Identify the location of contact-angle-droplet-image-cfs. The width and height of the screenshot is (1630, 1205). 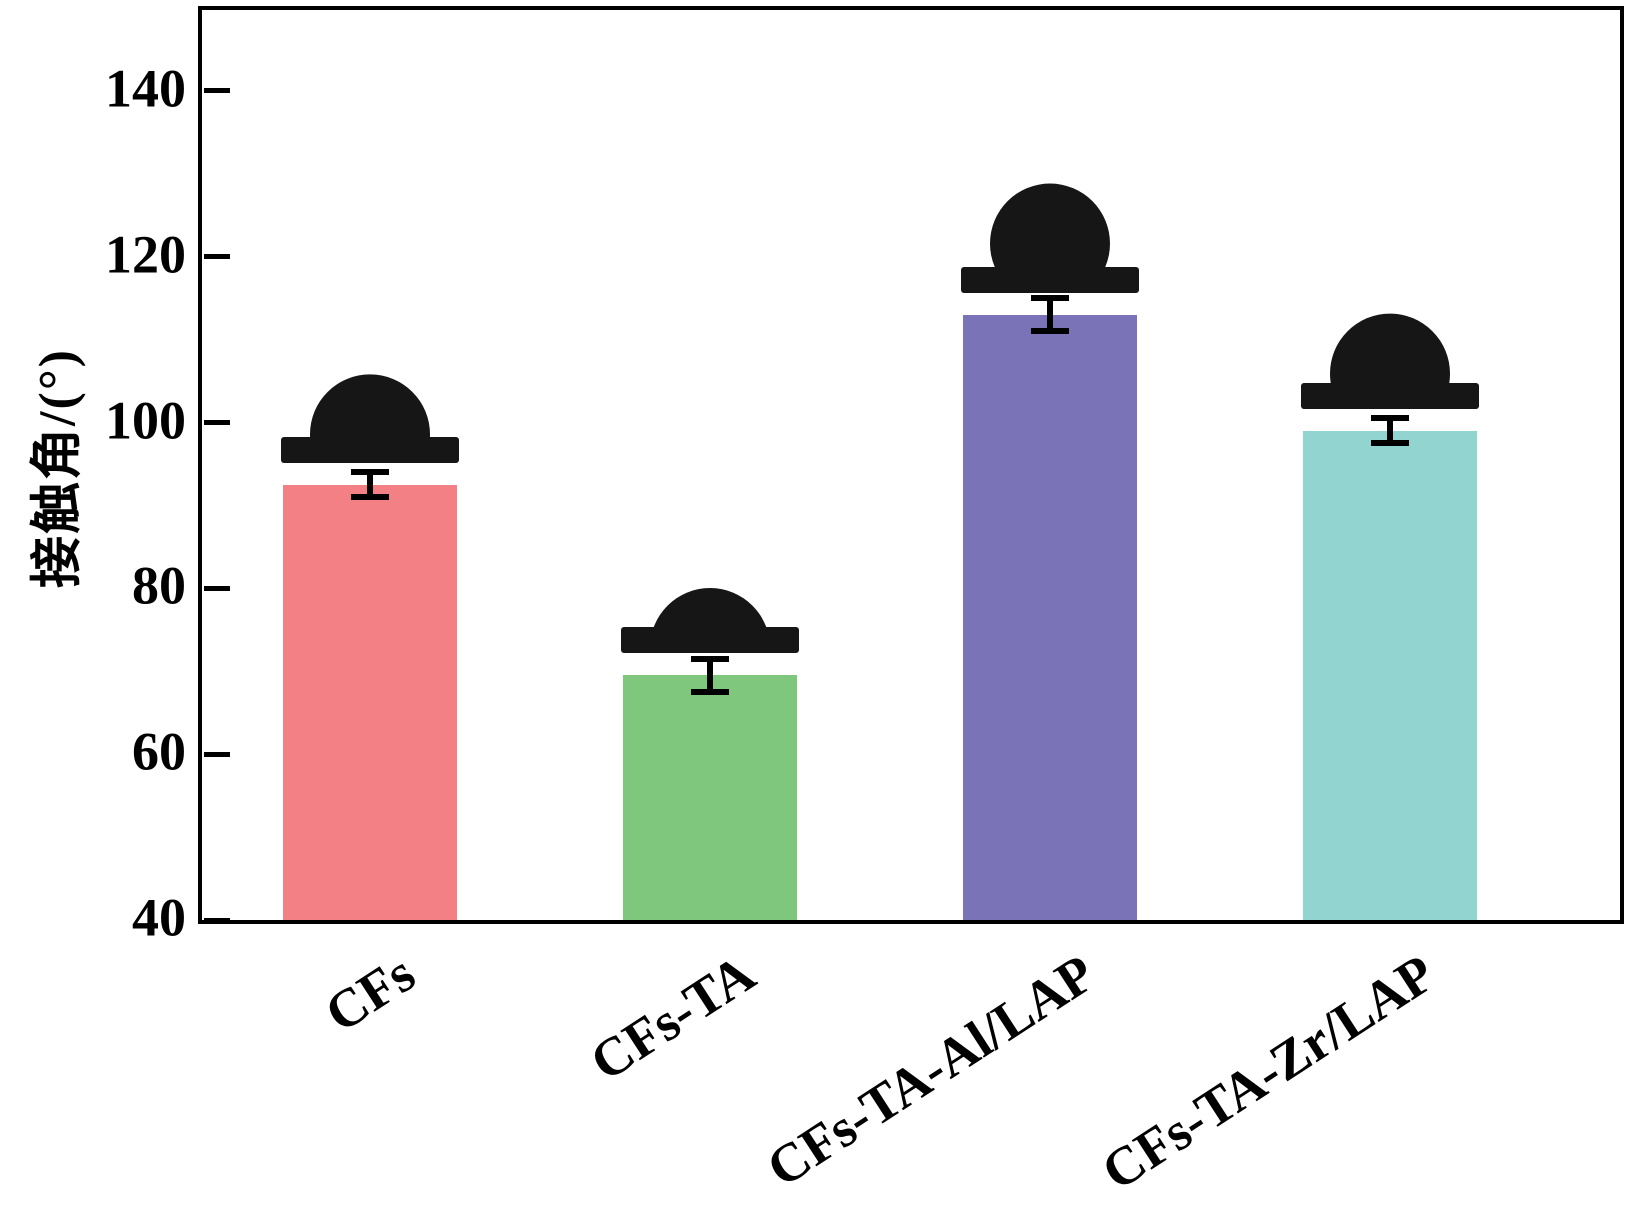
(370, 417).